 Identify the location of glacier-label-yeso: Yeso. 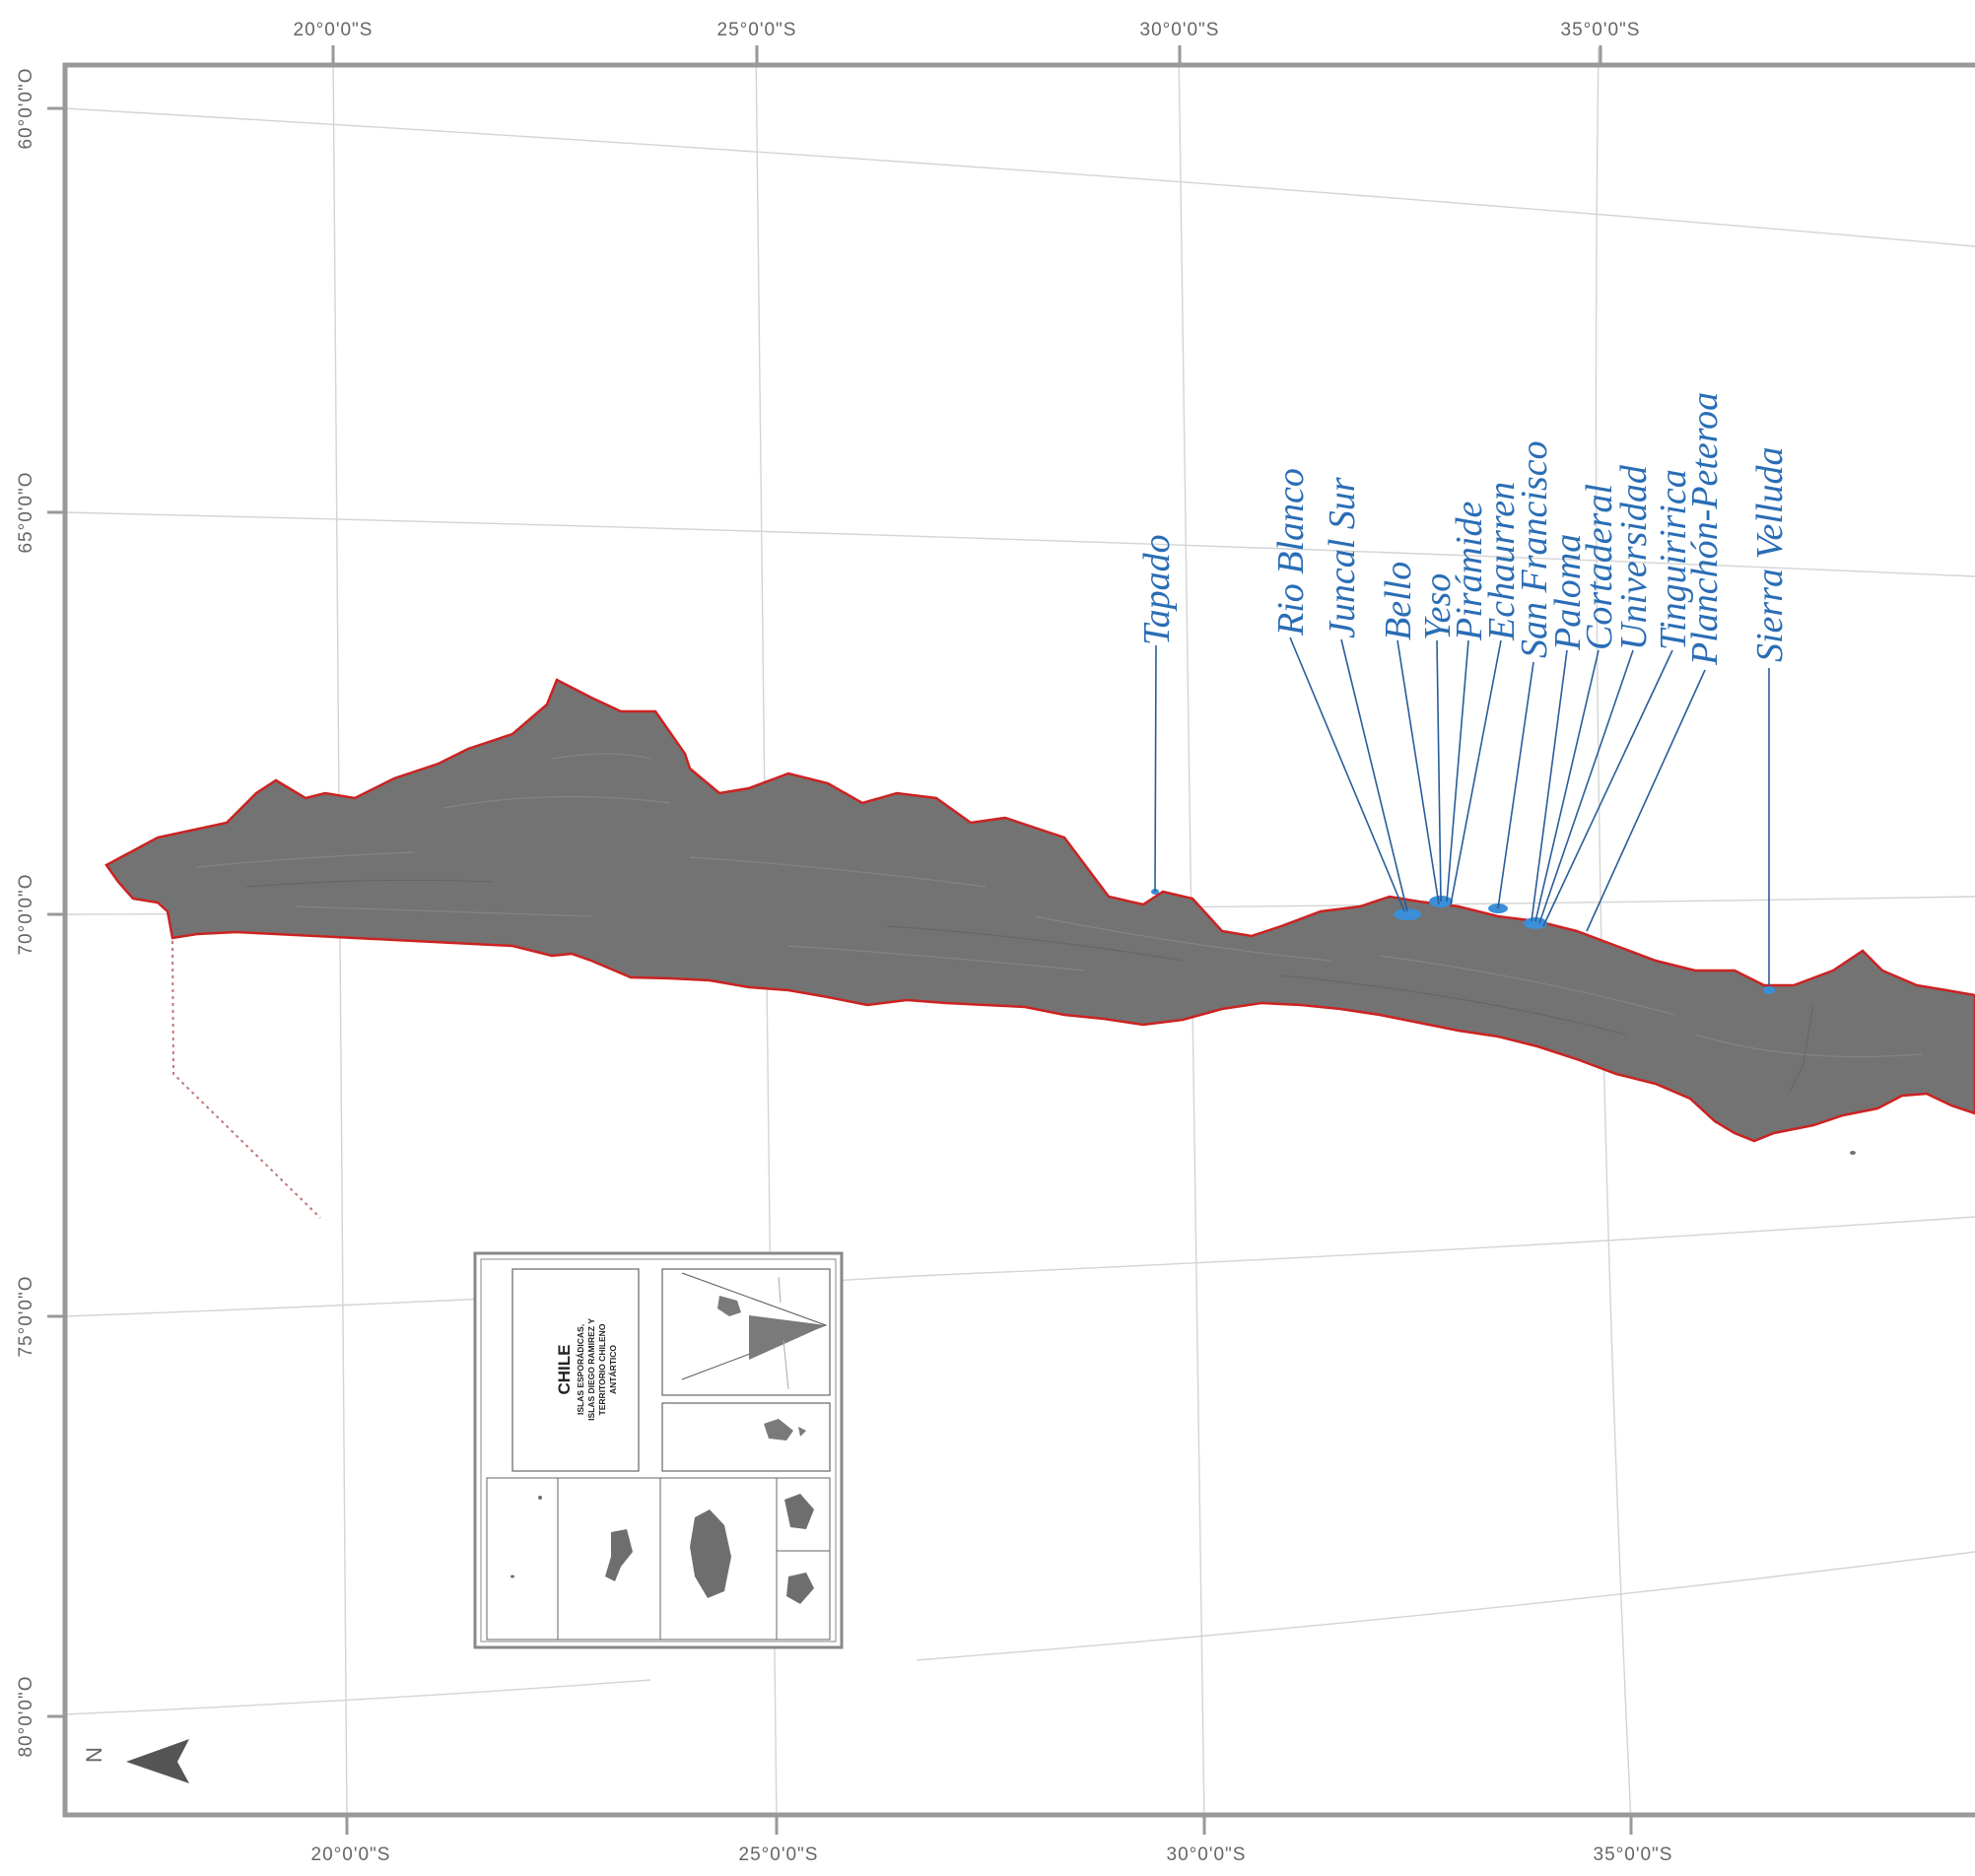
(1438, 607).